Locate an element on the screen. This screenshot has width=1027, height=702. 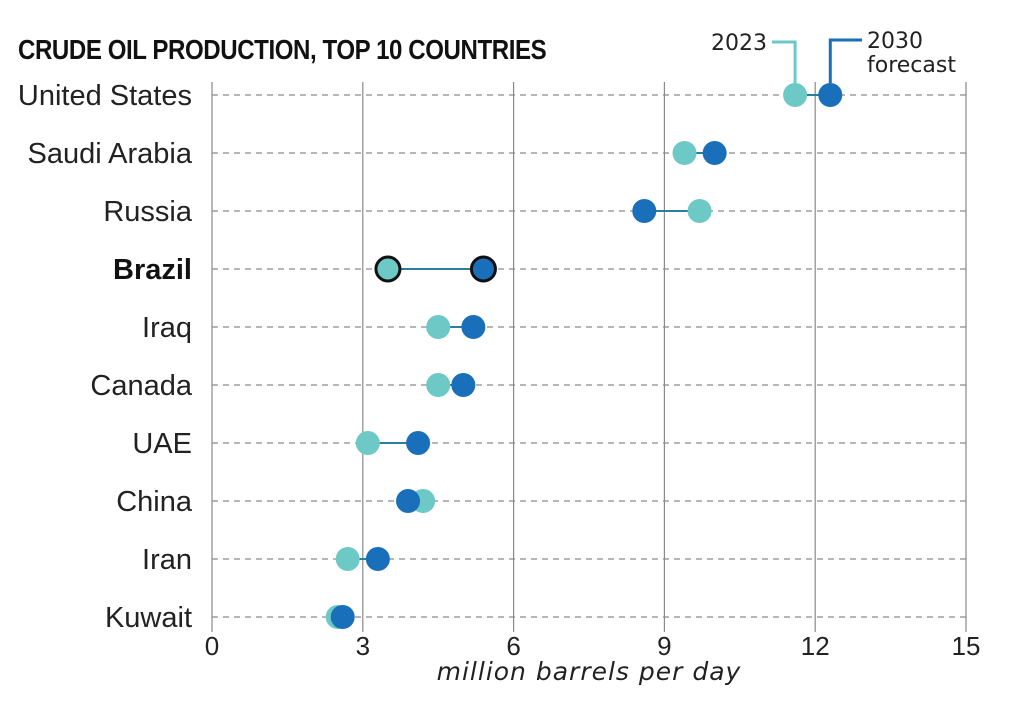
x-tick-label: 9 is located at coordinates (664, 646).